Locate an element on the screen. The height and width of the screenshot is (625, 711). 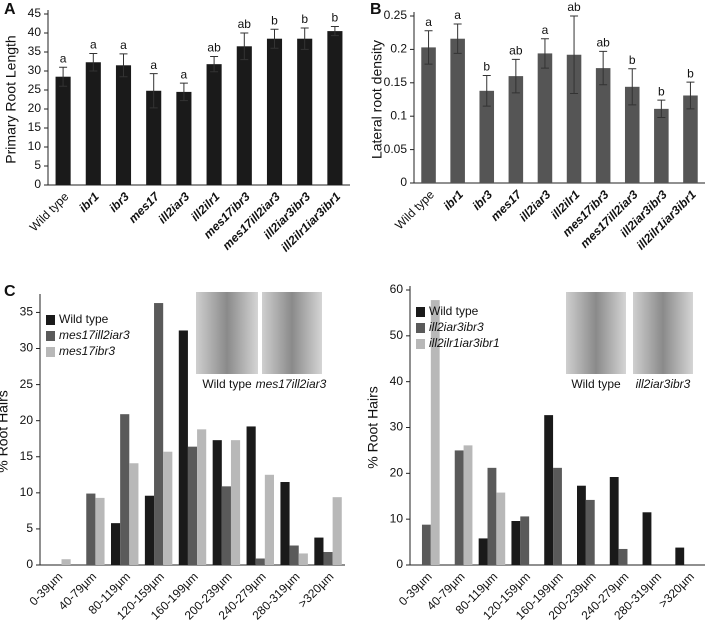
y-axis-label: Lateral root density is located at coordinates (377, 99).